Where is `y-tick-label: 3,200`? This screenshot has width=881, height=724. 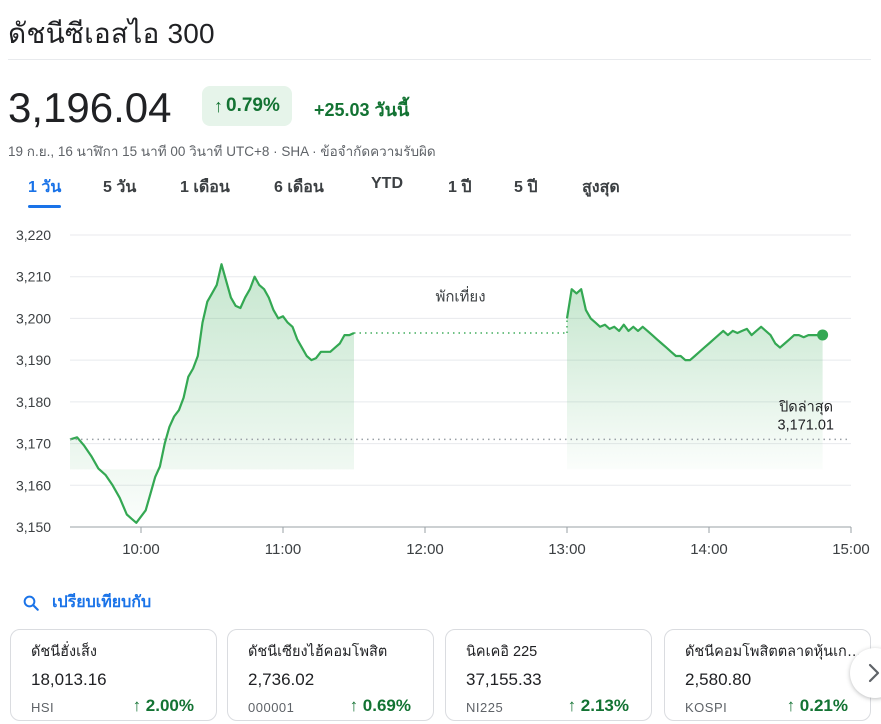
y-tick-label: 3,200 is located at coordinates (33, 318).